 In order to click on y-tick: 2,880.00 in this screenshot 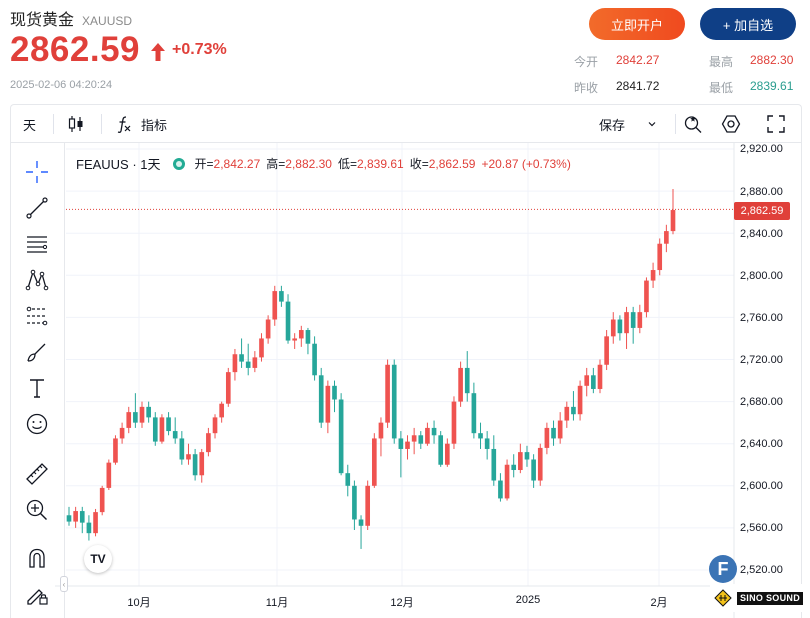, I will do `click(761, 192)`.